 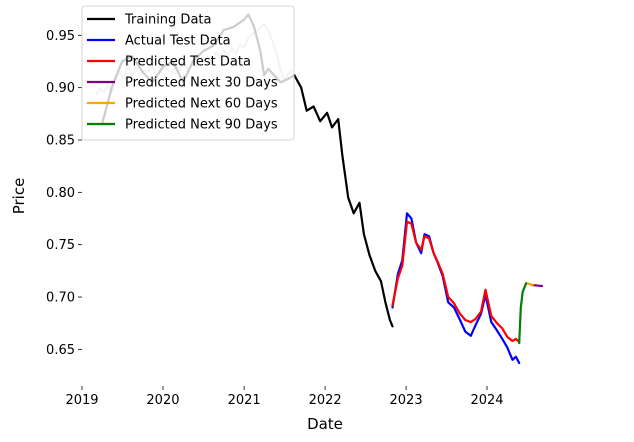 What do you see at coordinates (325, 424) in the screenshot?
I see `x-axis-title: Date` at bounding box center [325, 424].